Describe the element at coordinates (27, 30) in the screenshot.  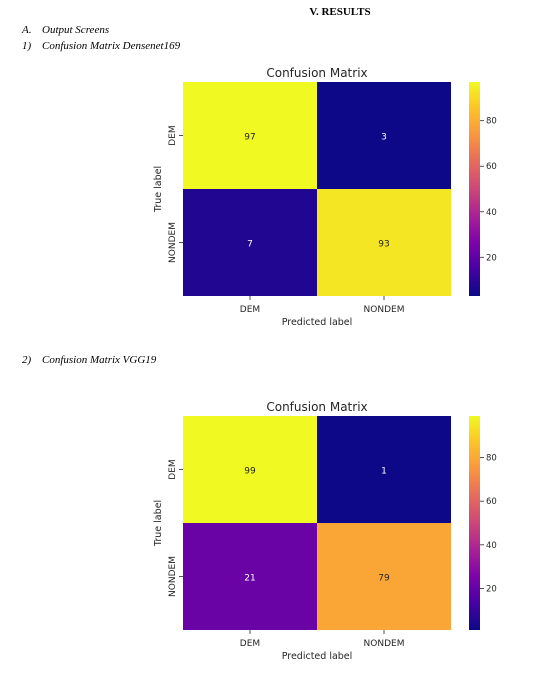
I see `subsection-a-number: A.` at that location.